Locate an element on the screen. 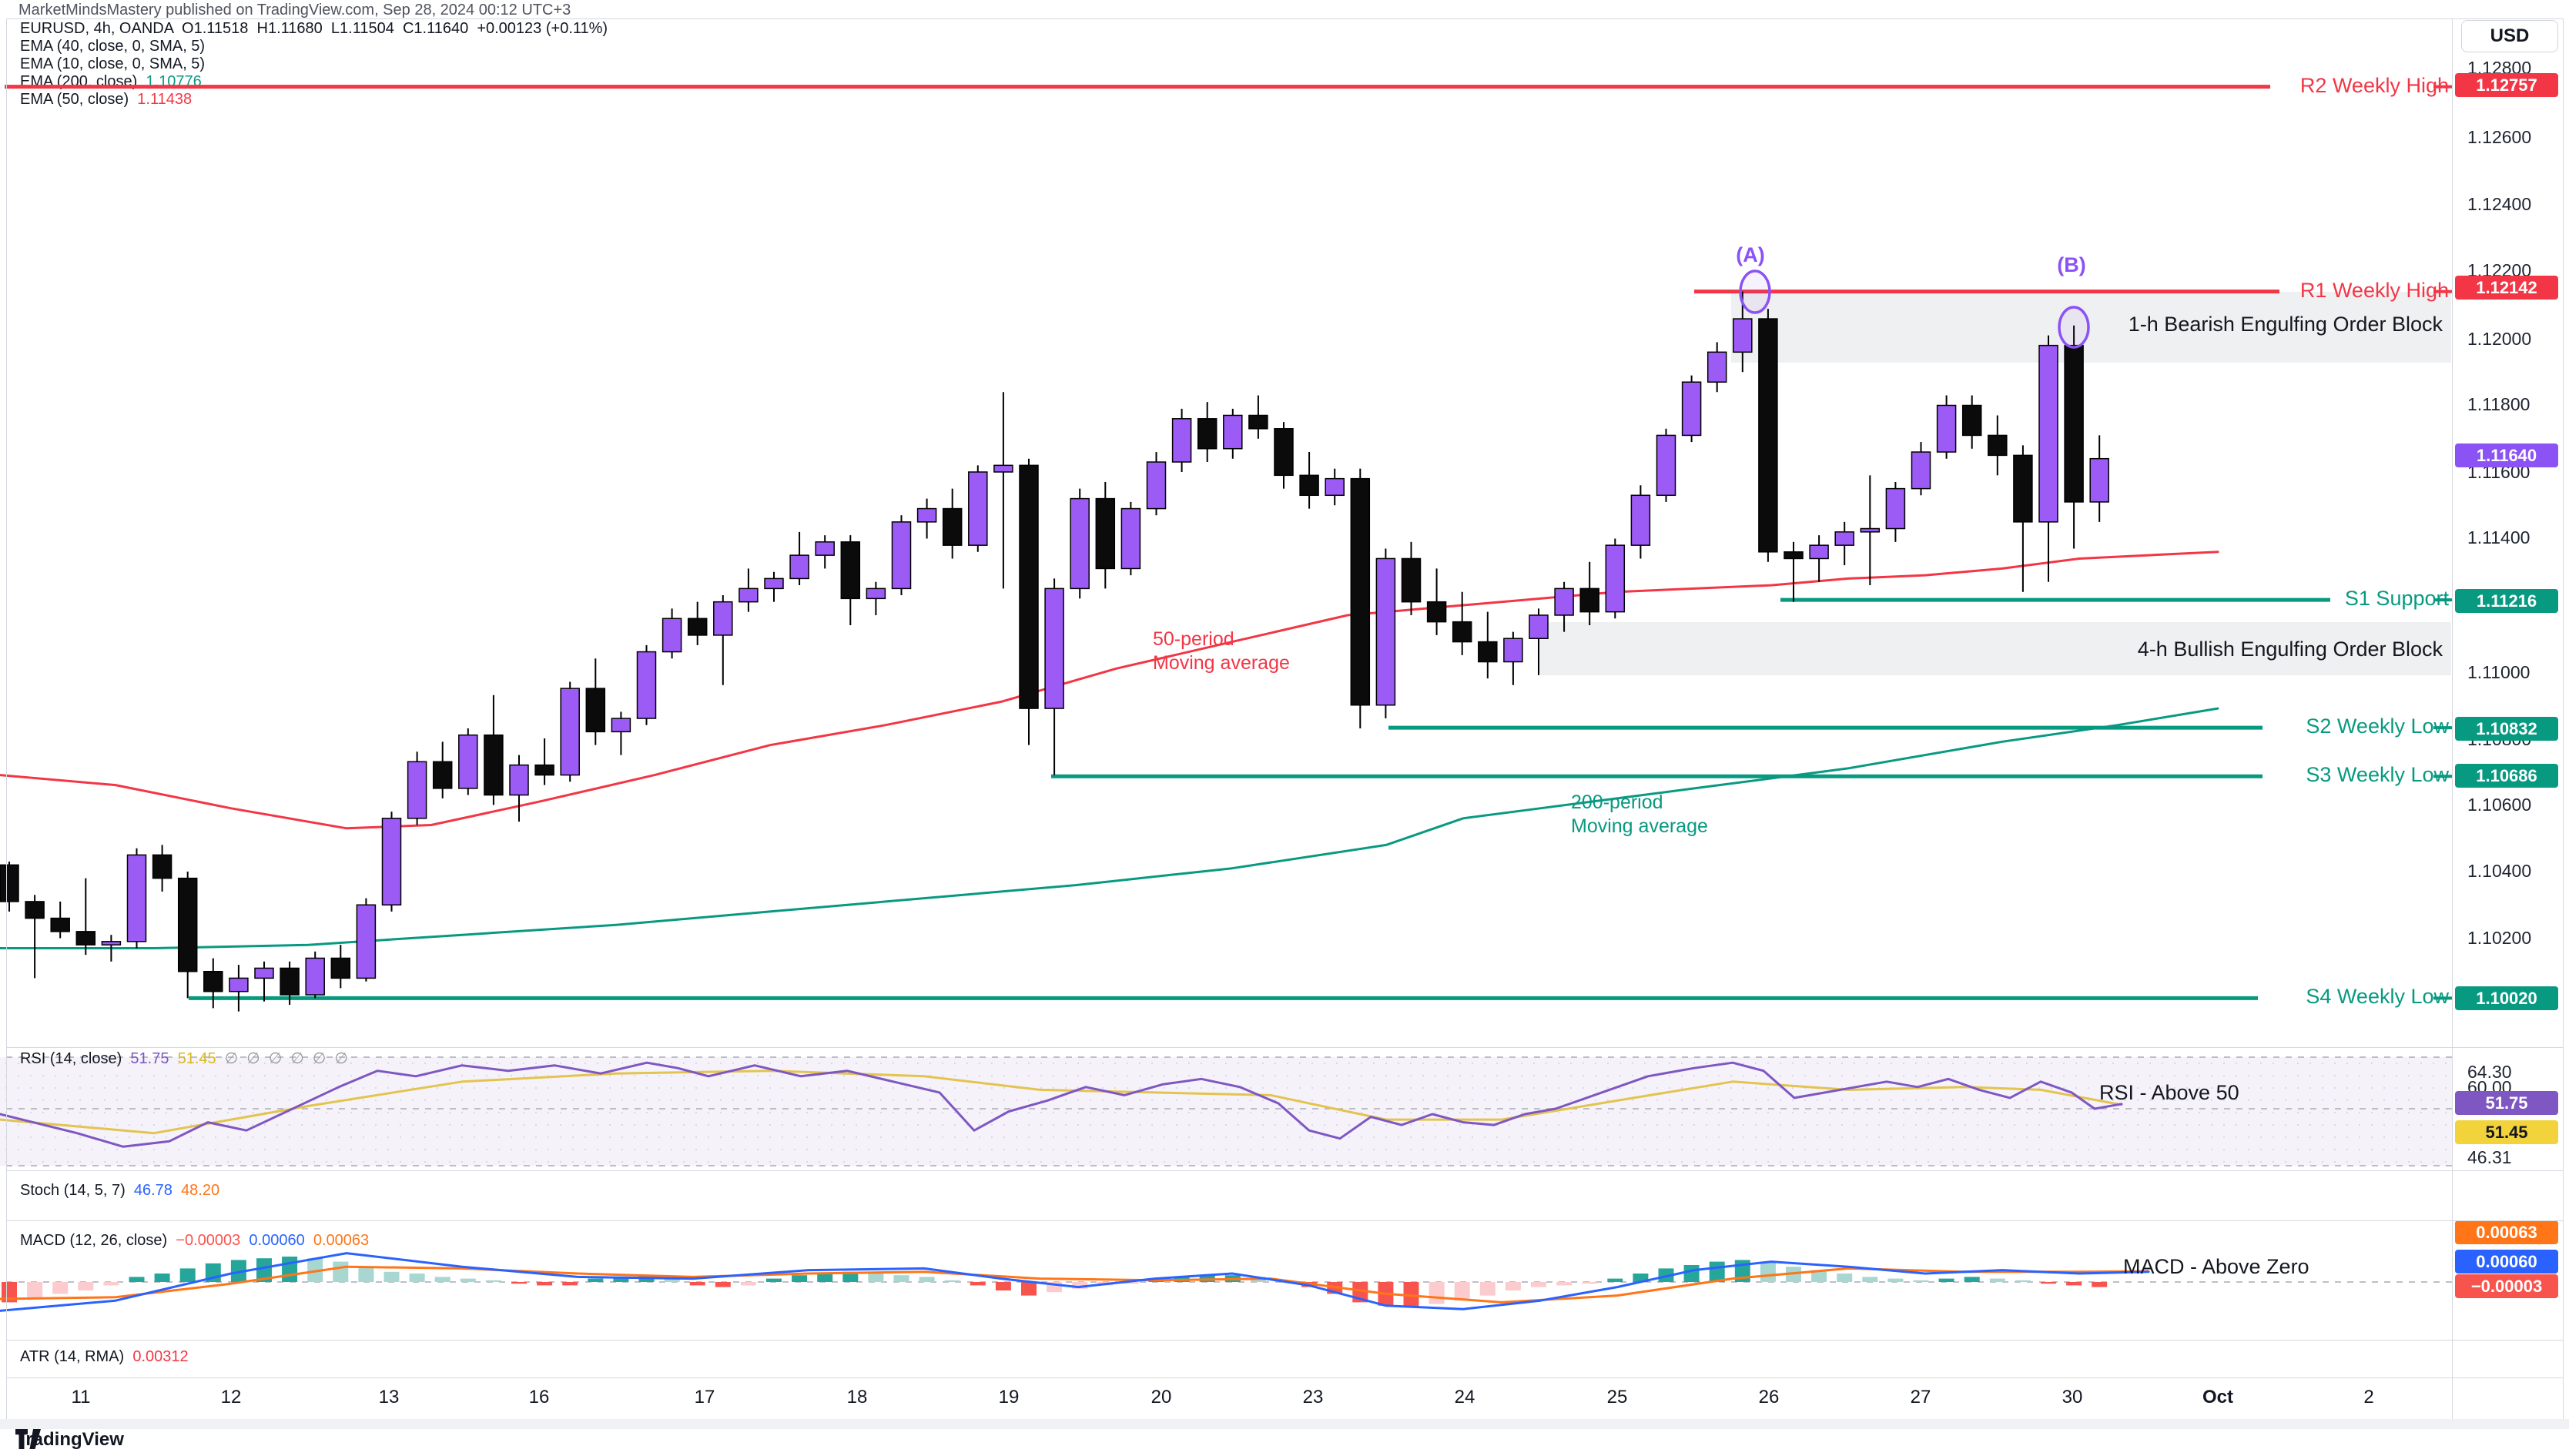 This screenshot has width=2569, height=1456. y-axis-tick-1.11800: 1.11800 is located at coordinates (2498, 404).